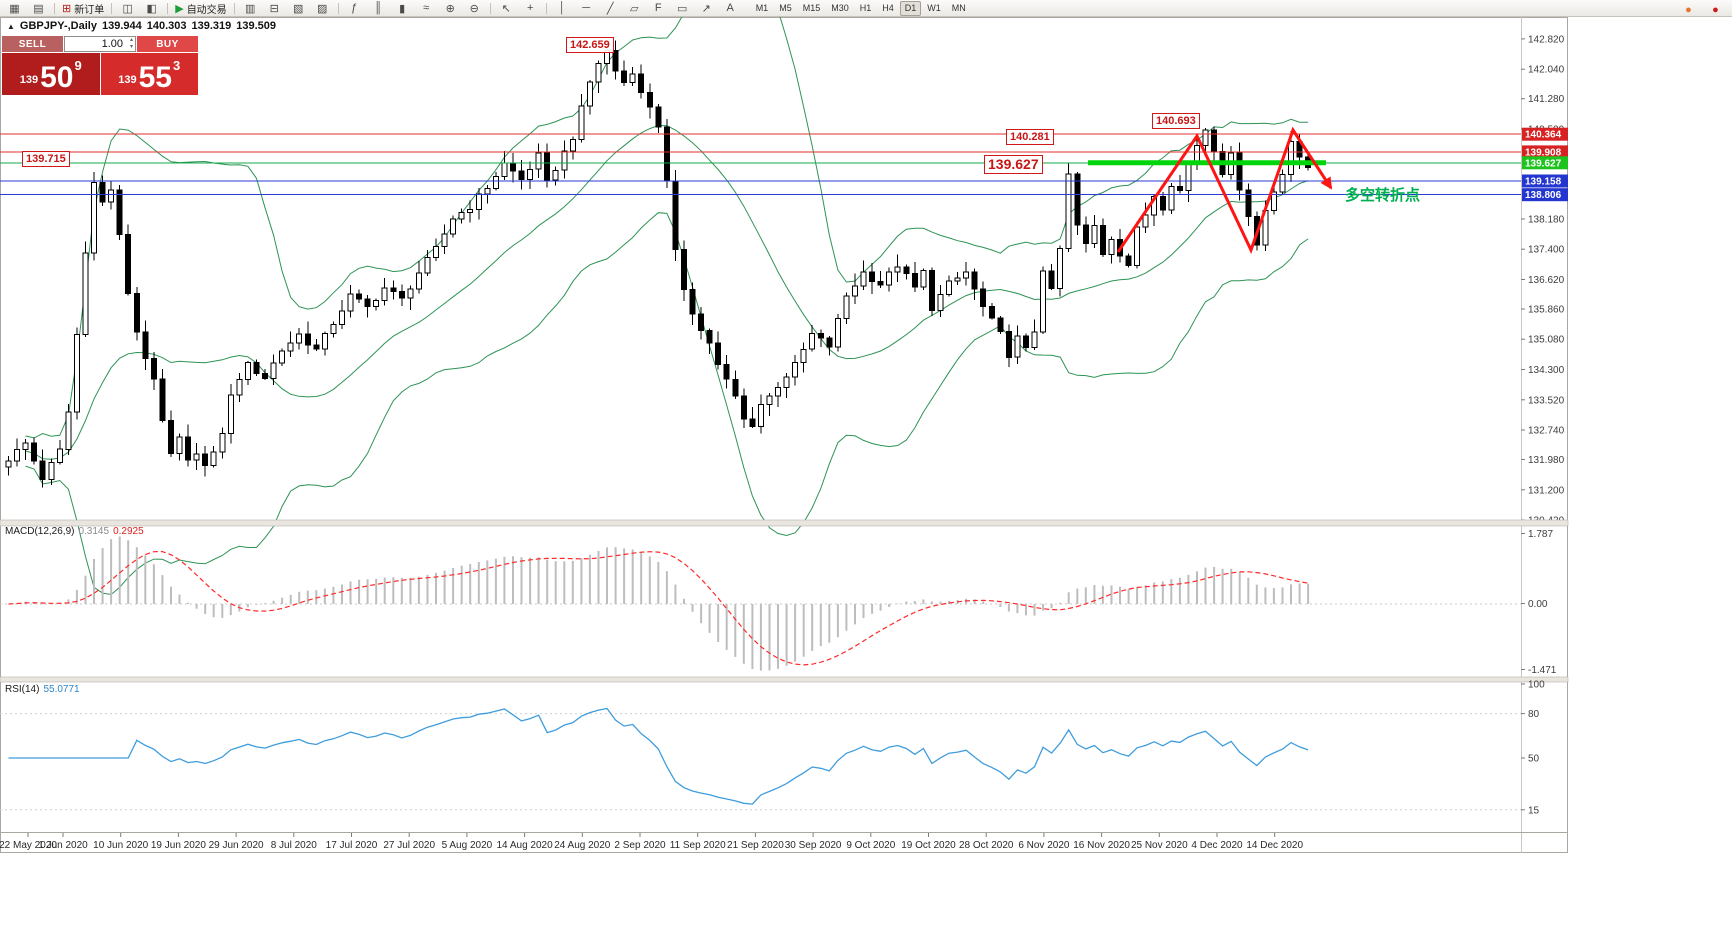 The width and height of the screenshot is (1732, 941). I want to click on zoom-in-icon: ⊕, so click(450, 8).